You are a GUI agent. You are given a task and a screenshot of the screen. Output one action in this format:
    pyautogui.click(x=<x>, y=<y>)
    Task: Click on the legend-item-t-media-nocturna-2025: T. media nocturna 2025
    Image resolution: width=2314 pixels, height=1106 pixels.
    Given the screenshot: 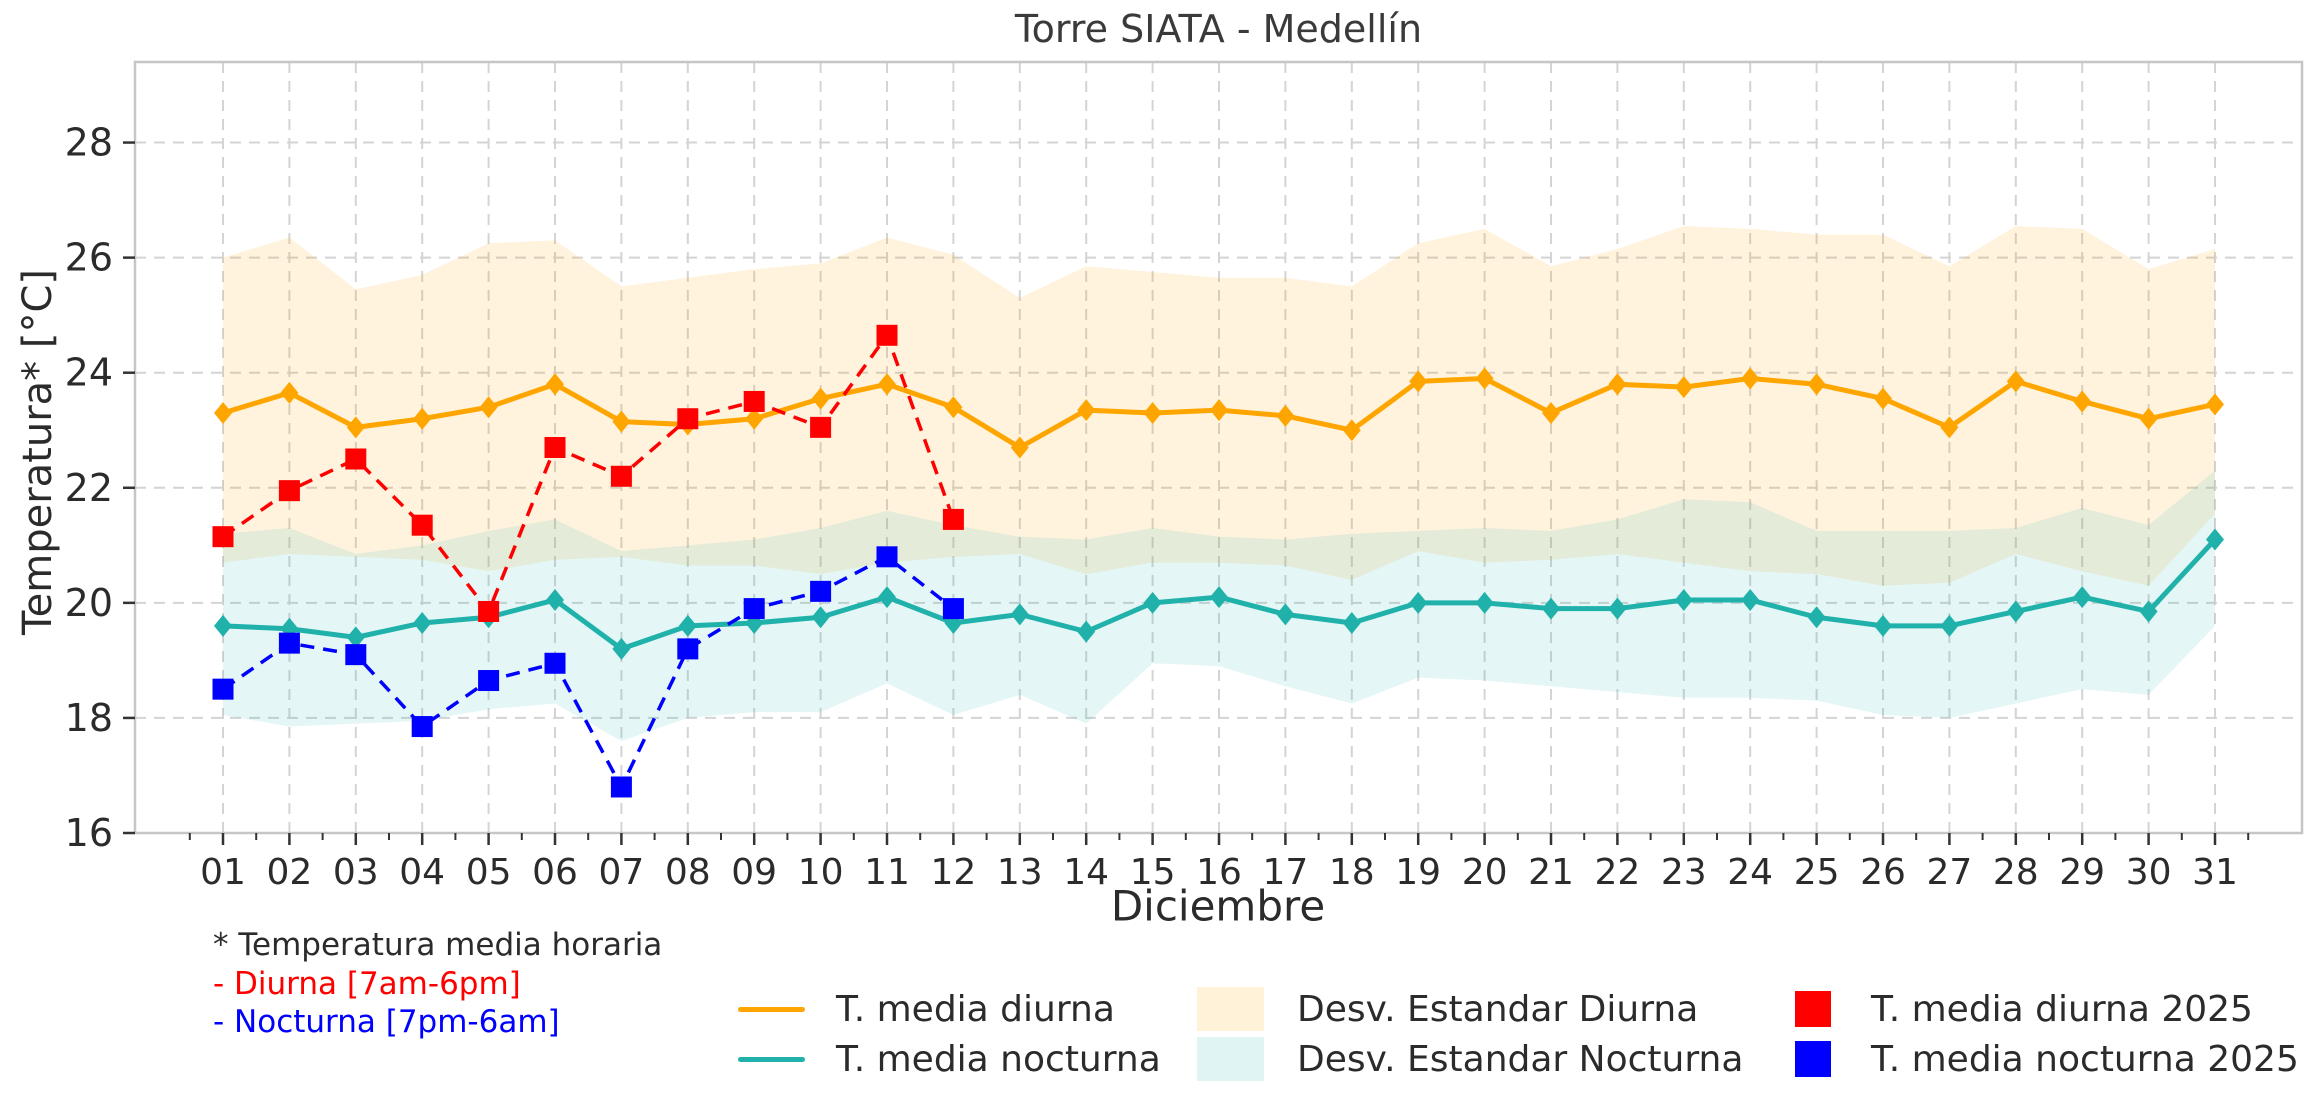 What is the action you would take?
    pyautogui.click(x=2047, y=1059)
    